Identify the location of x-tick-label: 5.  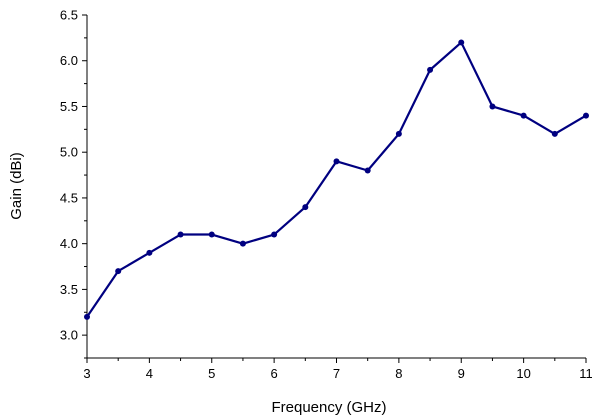
(211, 373).